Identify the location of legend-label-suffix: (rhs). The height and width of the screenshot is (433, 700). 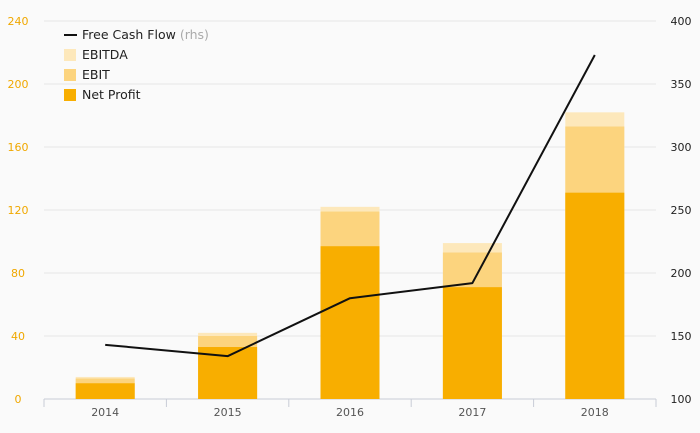
(192, 34).